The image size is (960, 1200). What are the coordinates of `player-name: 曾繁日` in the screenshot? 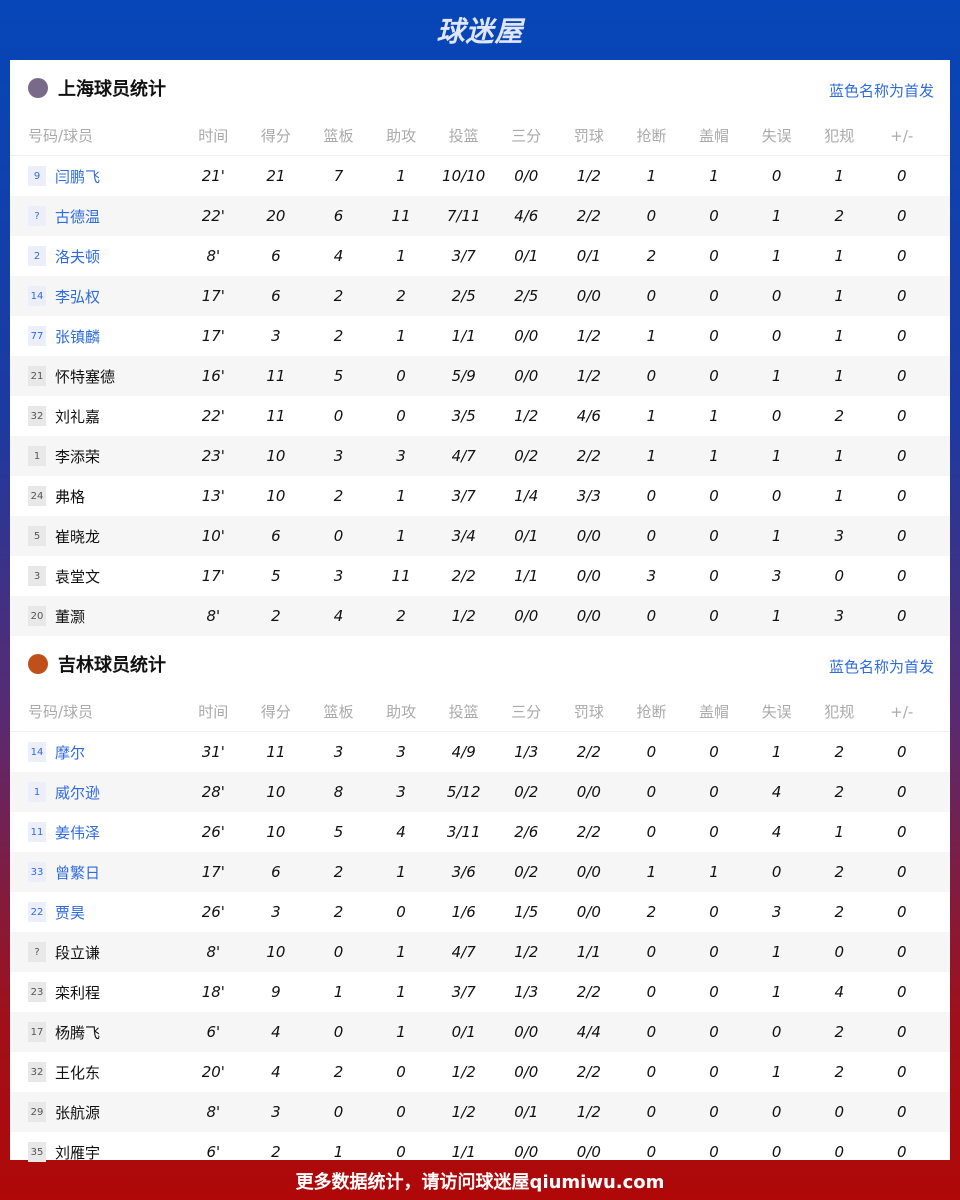 It's located at (78, 872).